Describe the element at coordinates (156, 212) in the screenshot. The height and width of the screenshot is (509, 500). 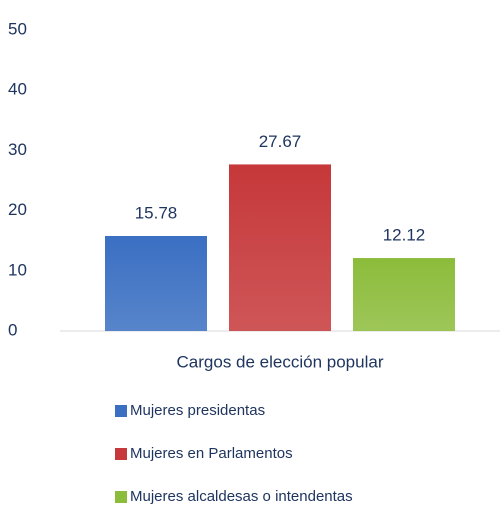
I see `data-label: 15.78` at that location.